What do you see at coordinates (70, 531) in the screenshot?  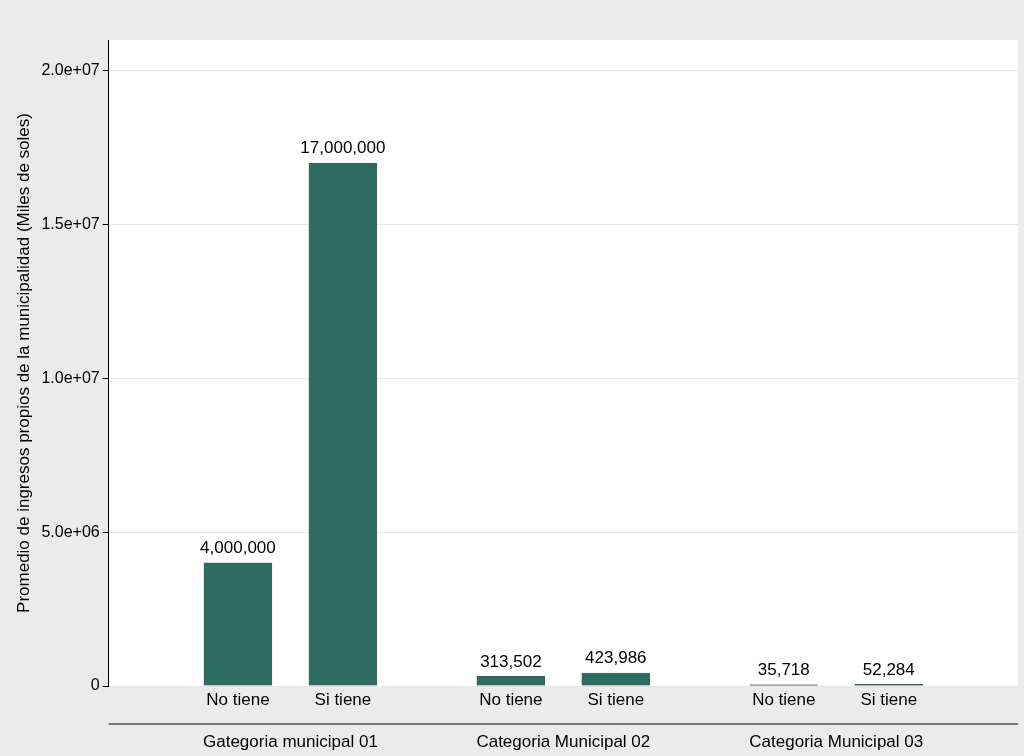 I see `y-tick-label: 5.0e+06` at bounding box center [70, 531].